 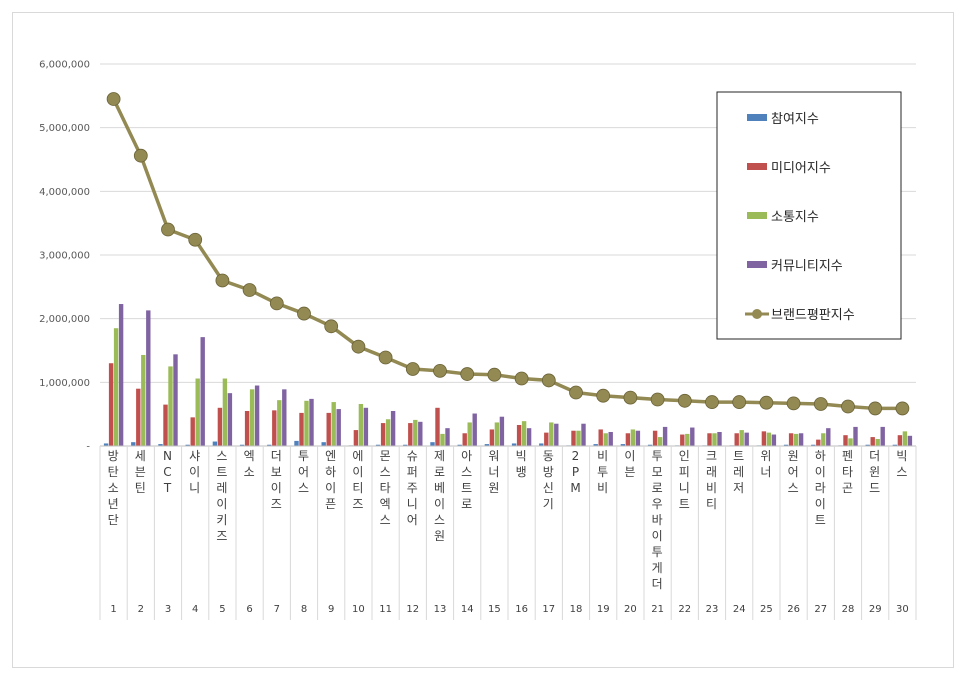 I want to click on rank-label: 10, so click(x=358, y=609).